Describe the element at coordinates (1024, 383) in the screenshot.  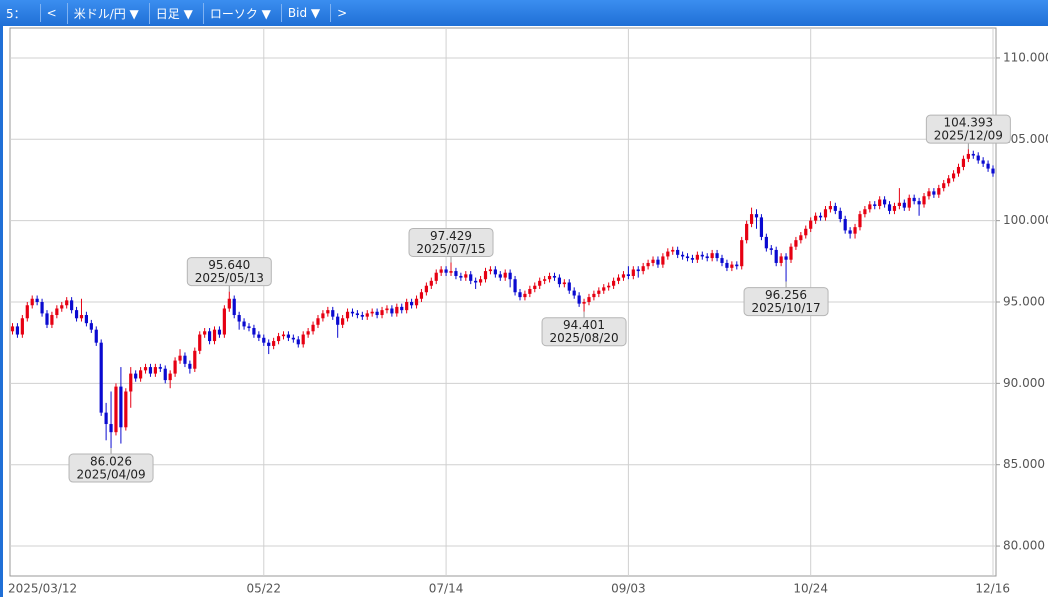
I see `y-tick-label: 90.000` at that location.